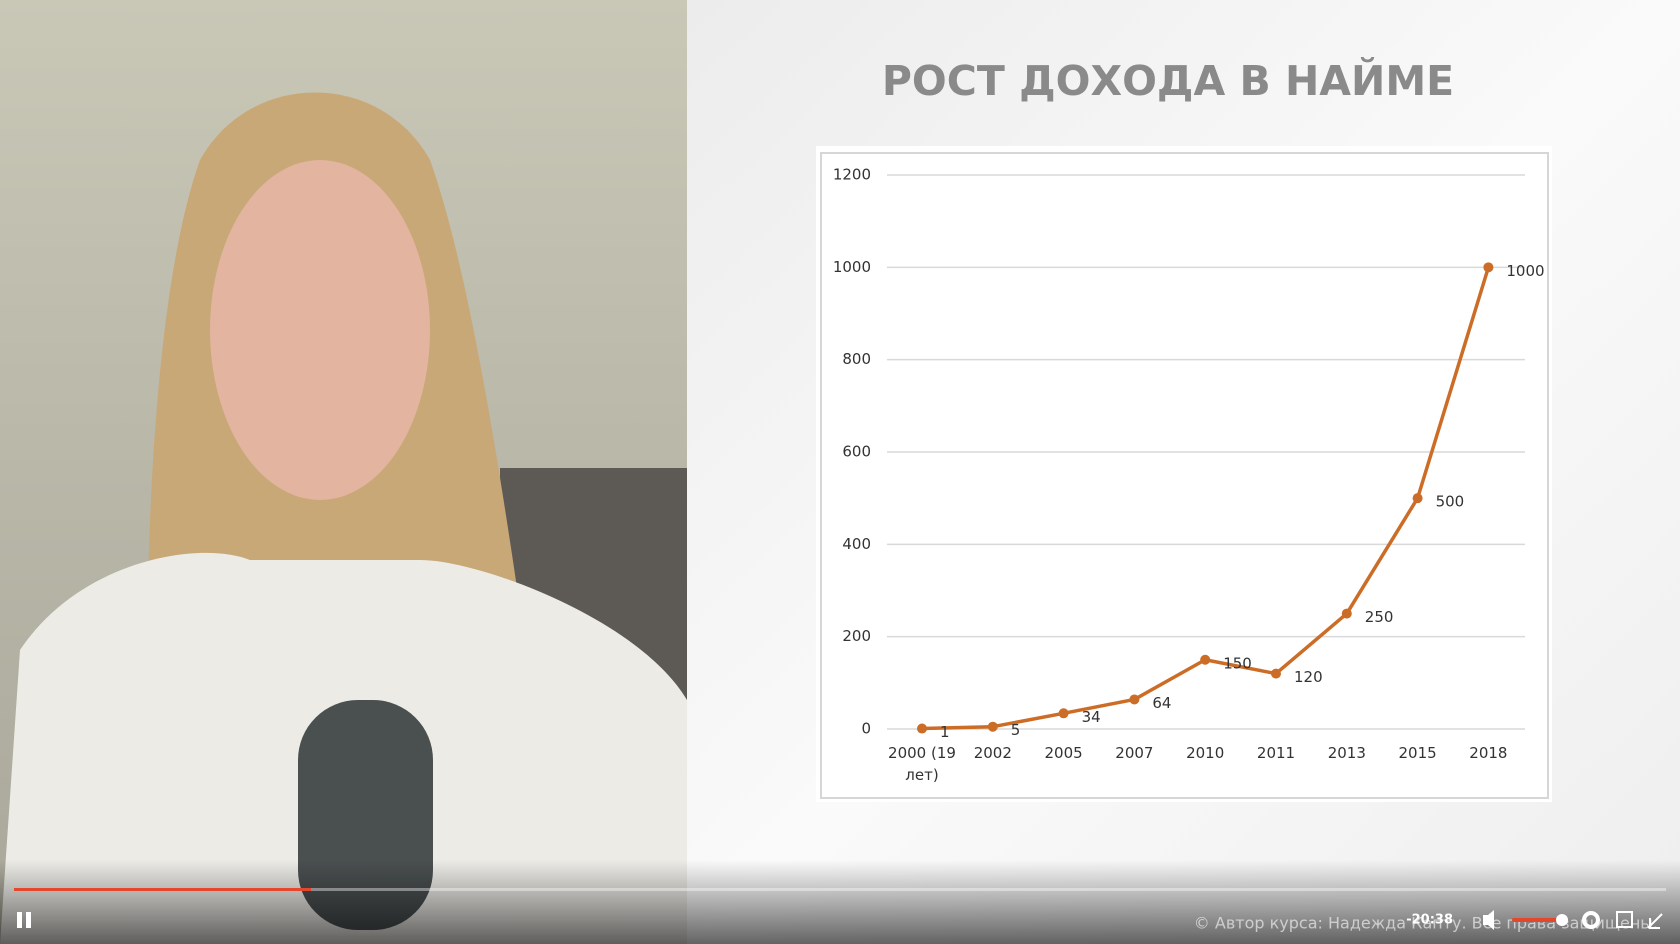 The image size is (1680, 944). Describe the element at coordinates (866, 729) in the screenshot. I see `y-tick-label: 0` at that location.